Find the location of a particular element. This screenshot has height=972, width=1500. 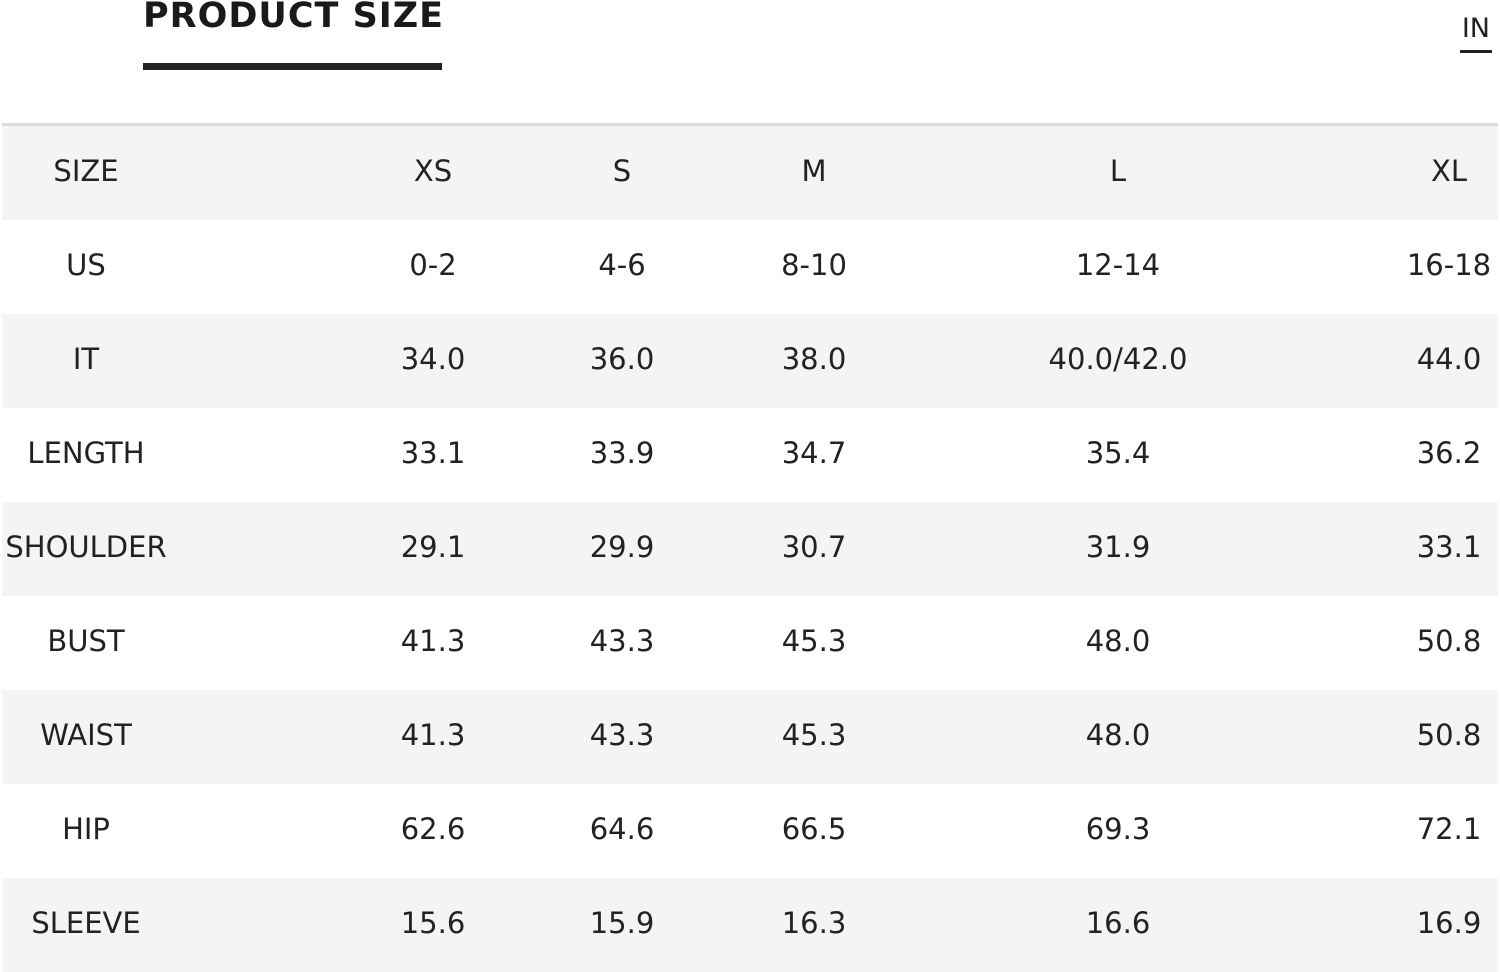

row-label: WAIST is located at coordinates (86, 735).